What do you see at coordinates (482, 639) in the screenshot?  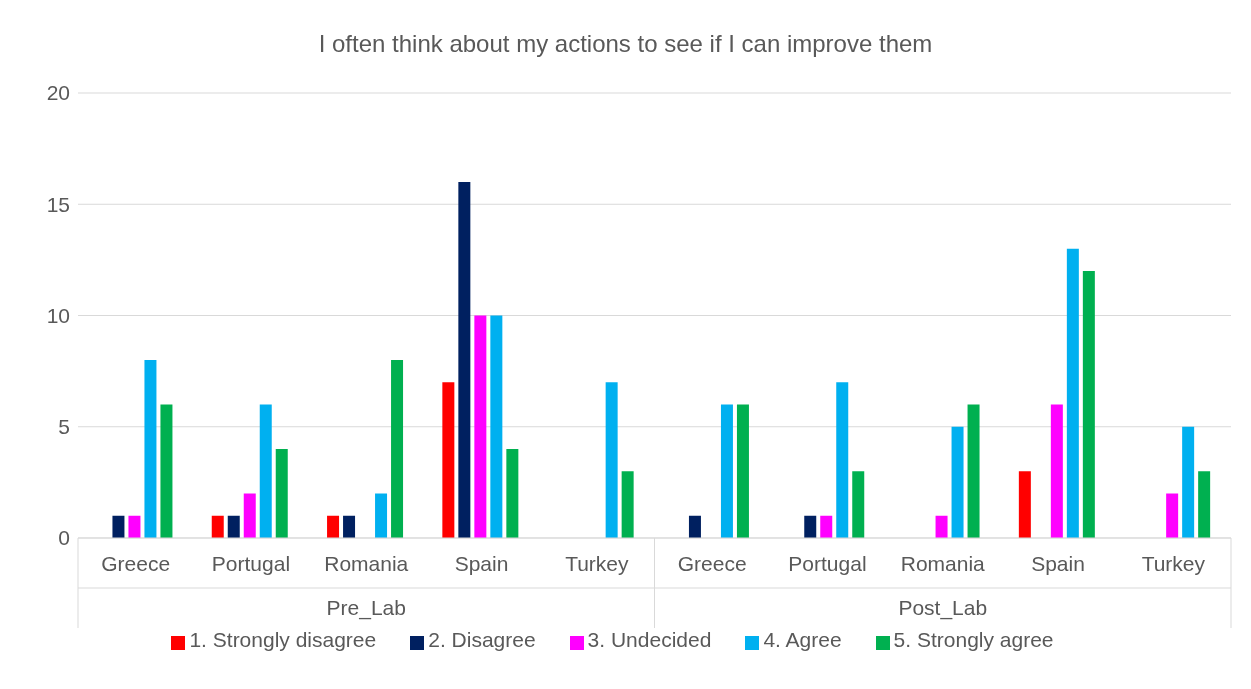 I see `legend-label: 2. Disagree` at bounding box center [482, 639].